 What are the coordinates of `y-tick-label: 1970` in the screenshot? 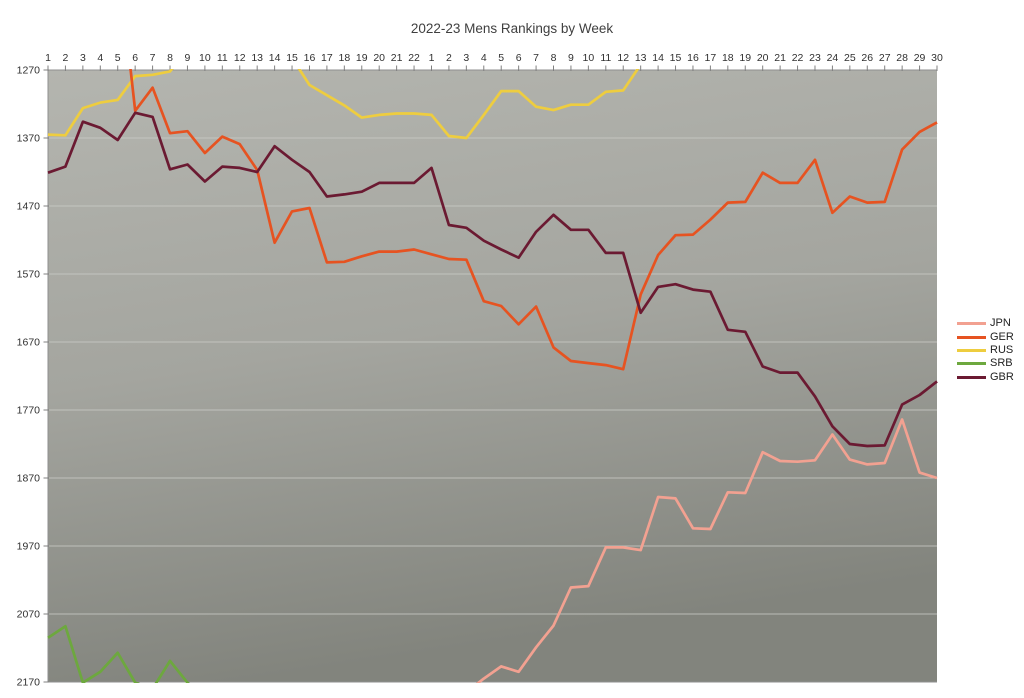 It's located at (29, 547).